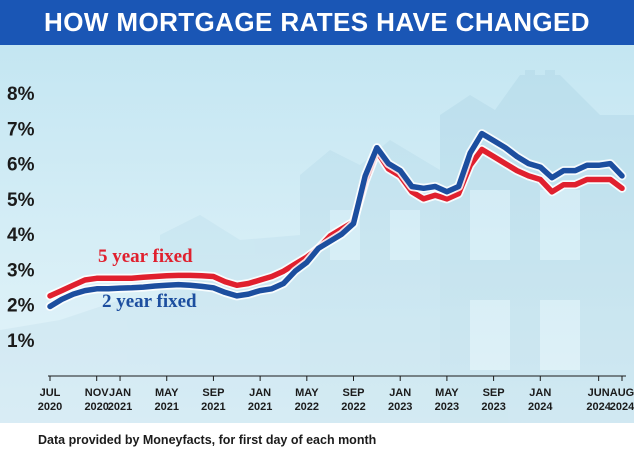 This screenshot has width=634, height=473. I want to click on y-tick-label: 3%, so click(21, 270).